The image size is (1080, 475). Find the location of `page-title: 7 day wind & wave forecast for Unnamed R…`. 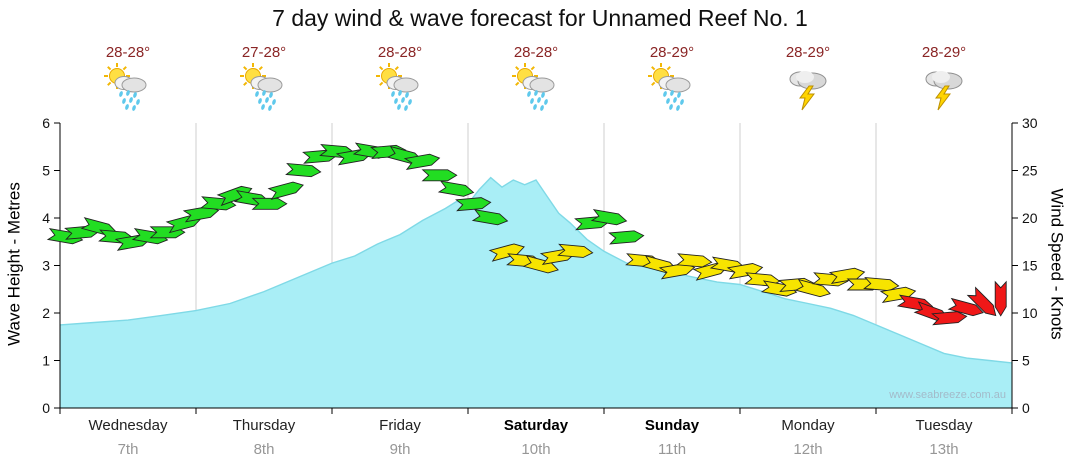

page-title: 7 day wind & wave forecast for Unnamed R… is located at coordinates (540, 18).